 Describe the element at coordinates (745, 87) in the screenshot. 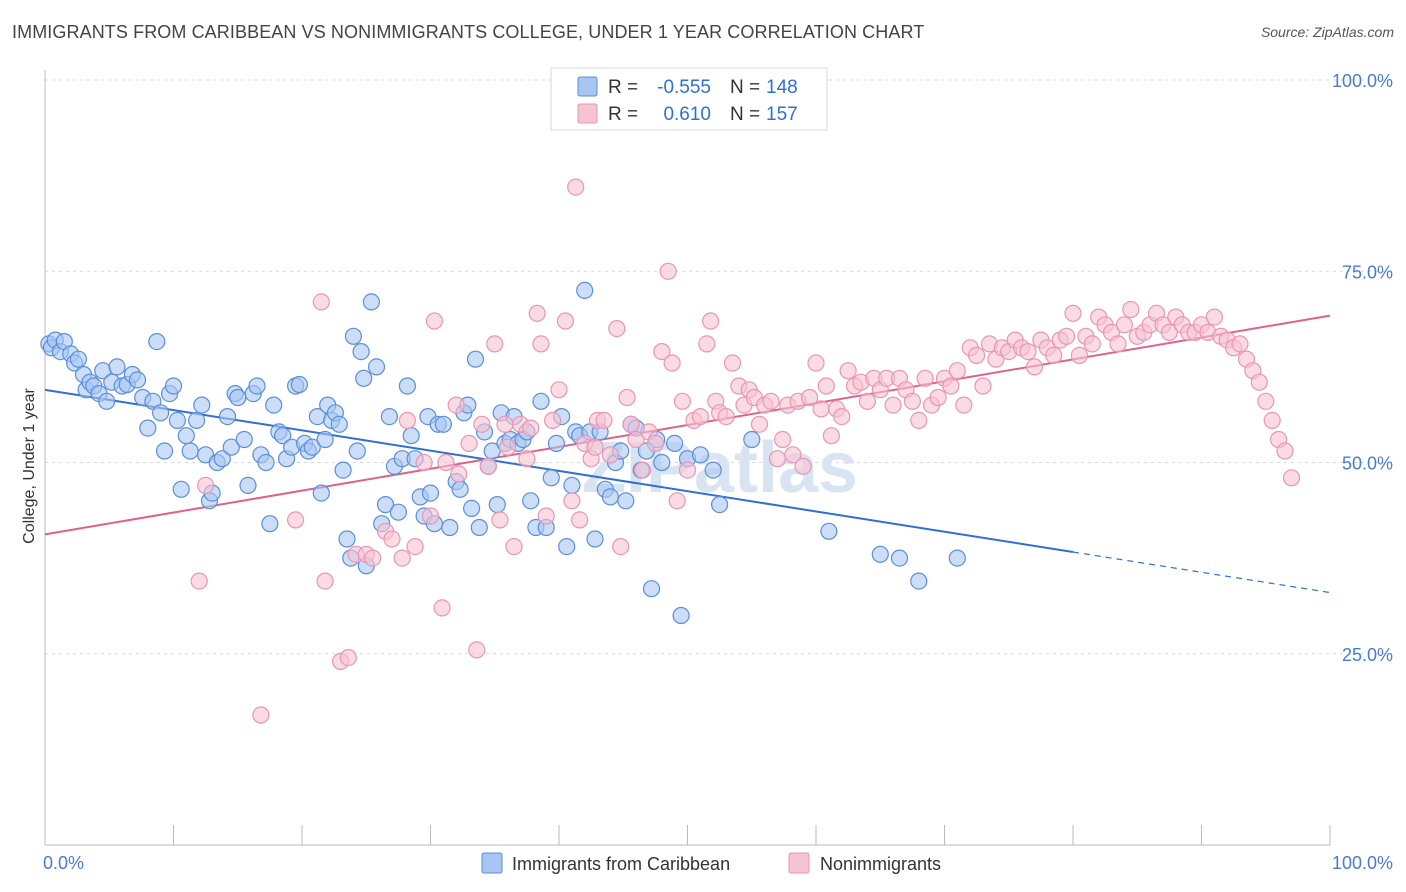

I see `legend-n-label: N =` at that location.